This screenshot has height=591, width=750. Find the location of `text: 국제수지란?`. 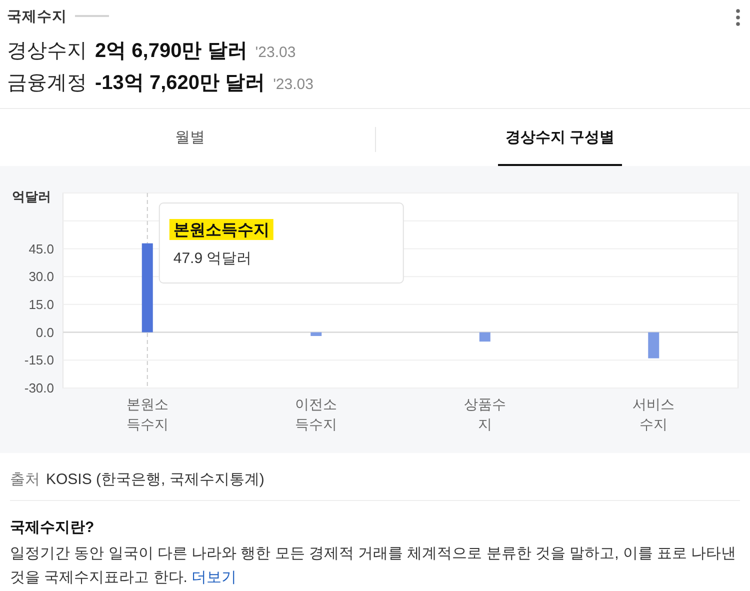

text: 국제수지란? is located at coordinates (52, 527).